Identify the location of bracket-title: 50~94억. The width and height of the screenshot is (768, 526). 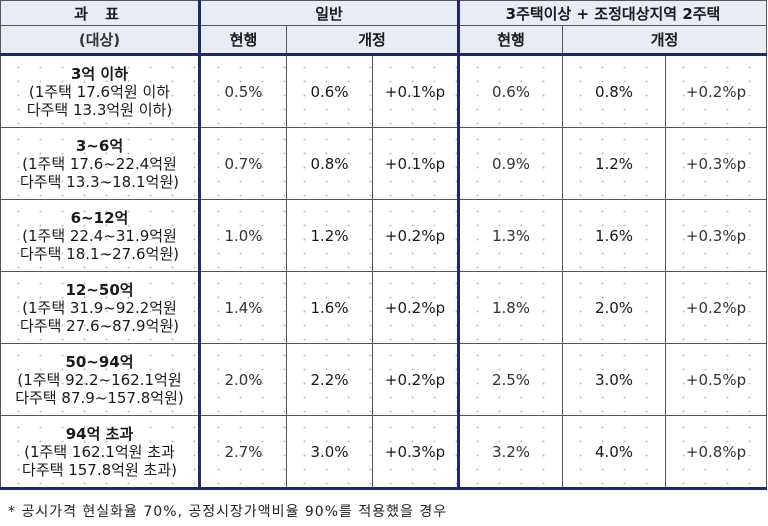
(99, 361).